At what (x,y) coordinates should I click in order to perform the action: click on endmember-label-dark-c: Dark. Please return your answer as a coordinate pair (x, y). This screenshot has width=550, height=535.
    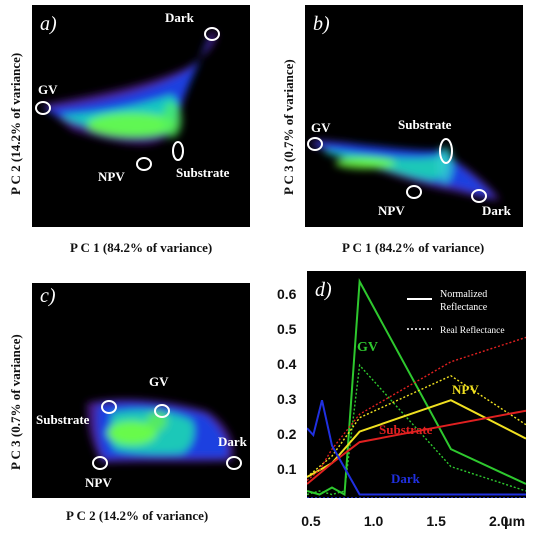
    Looking at the image, I should click on (233, 441).